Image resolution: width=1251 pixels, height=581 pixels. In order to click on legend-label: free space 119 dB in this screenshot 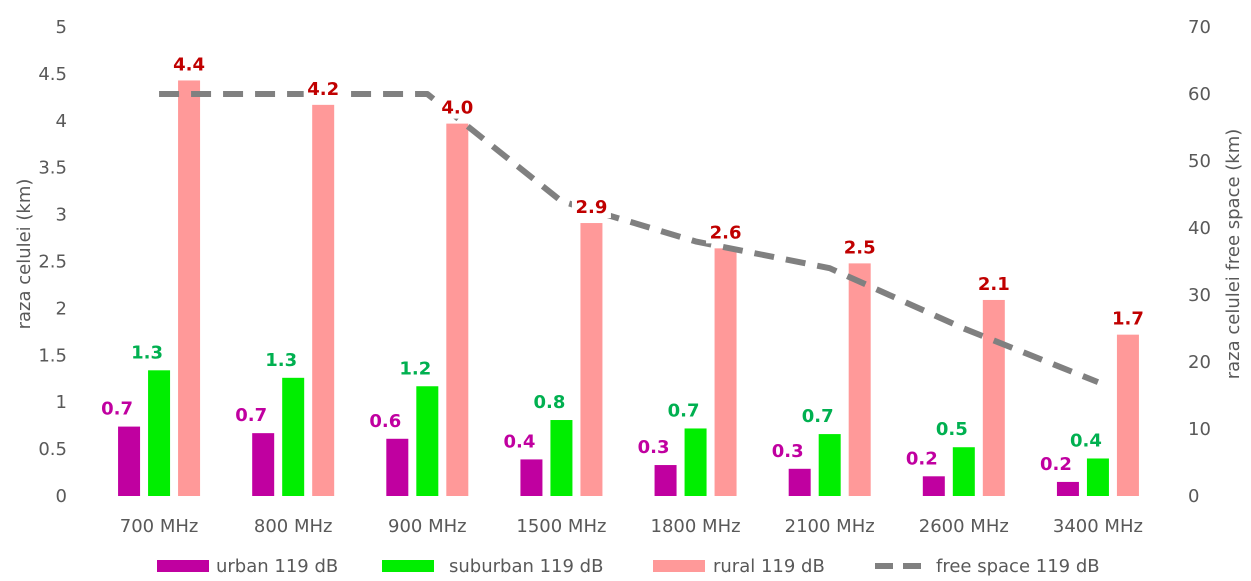, I will do `click(1018, 566)`.